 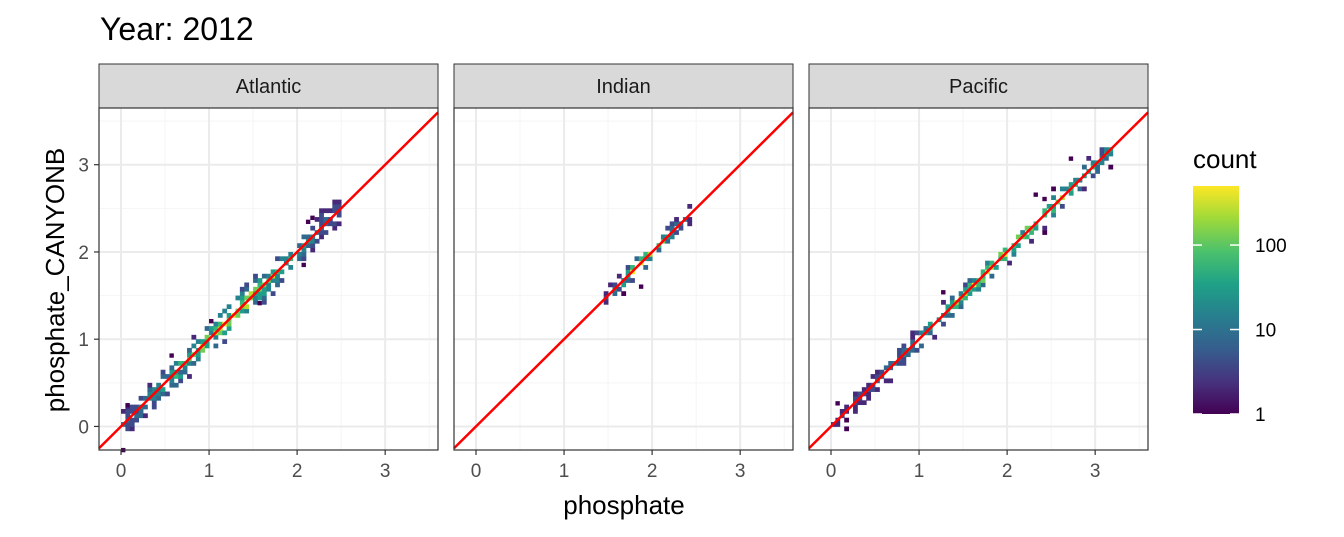 What do you see at coordinates (55, 280) in the screenshot?
I see `y-axis-title: phosphate_CANYONB` at bounding box center [55, 280].